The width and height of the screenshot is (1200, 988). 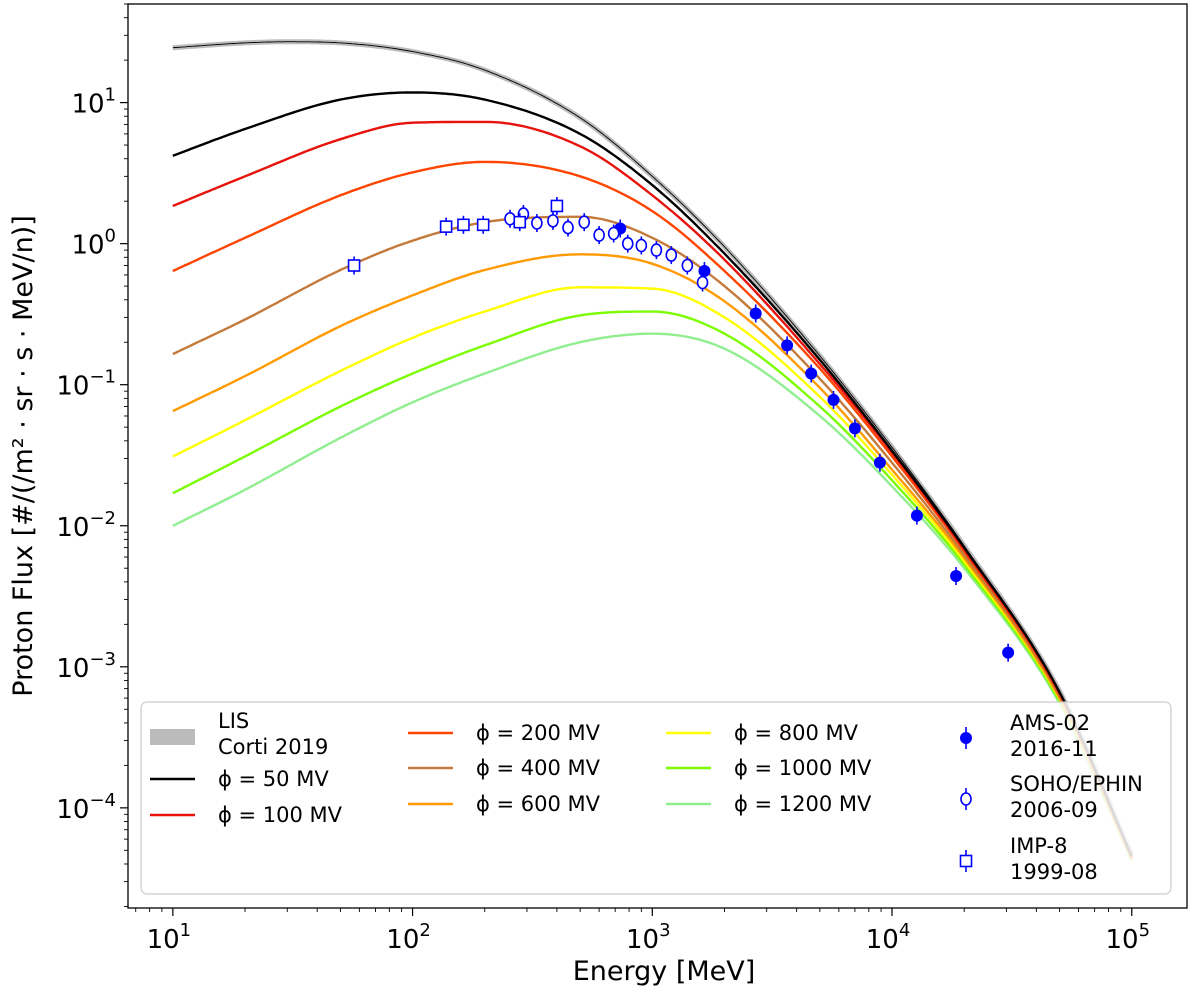 I want to click on y-tick-exponent: −3, so click(x=102, y=659).